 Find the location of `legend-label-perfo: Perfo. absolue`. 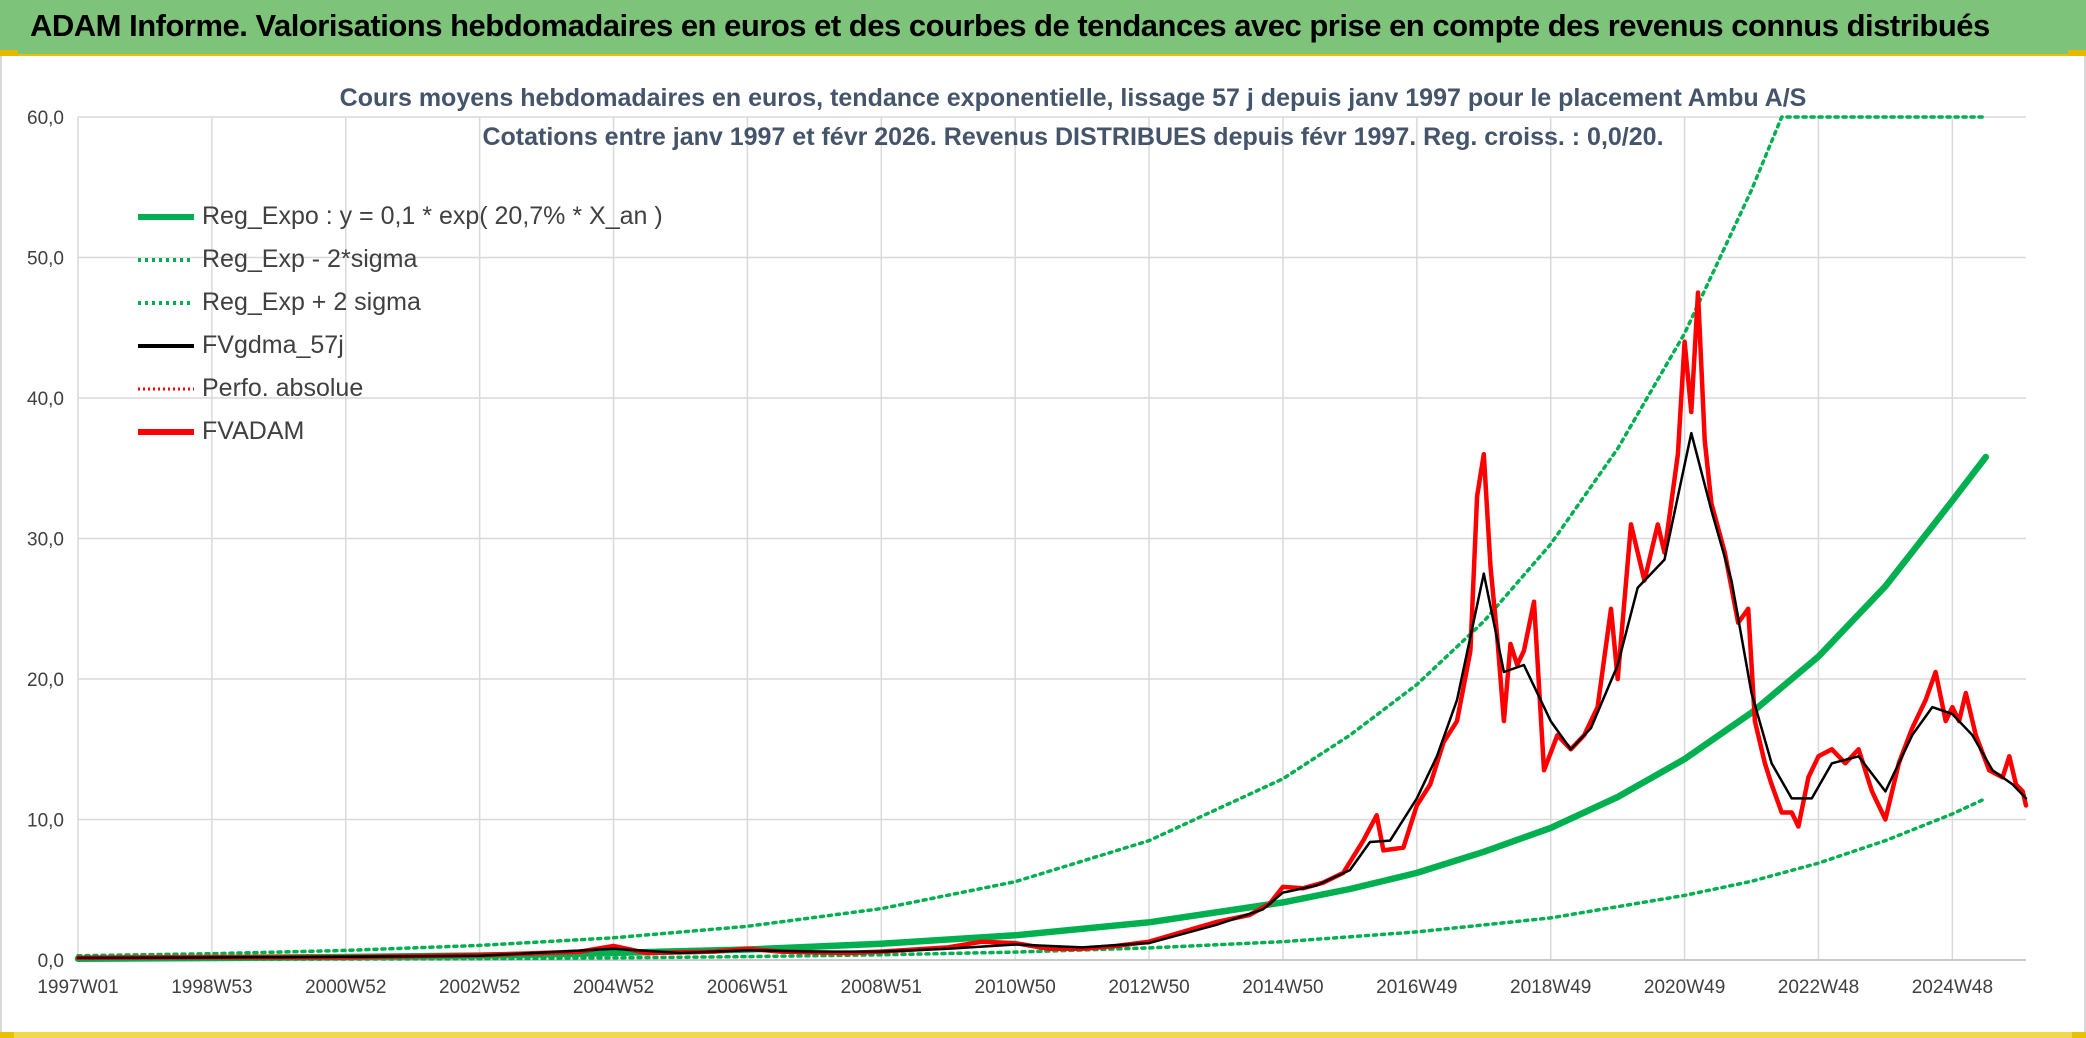

legend-label-perfo: Perfo. absolue is located at coordinates (283, 388).